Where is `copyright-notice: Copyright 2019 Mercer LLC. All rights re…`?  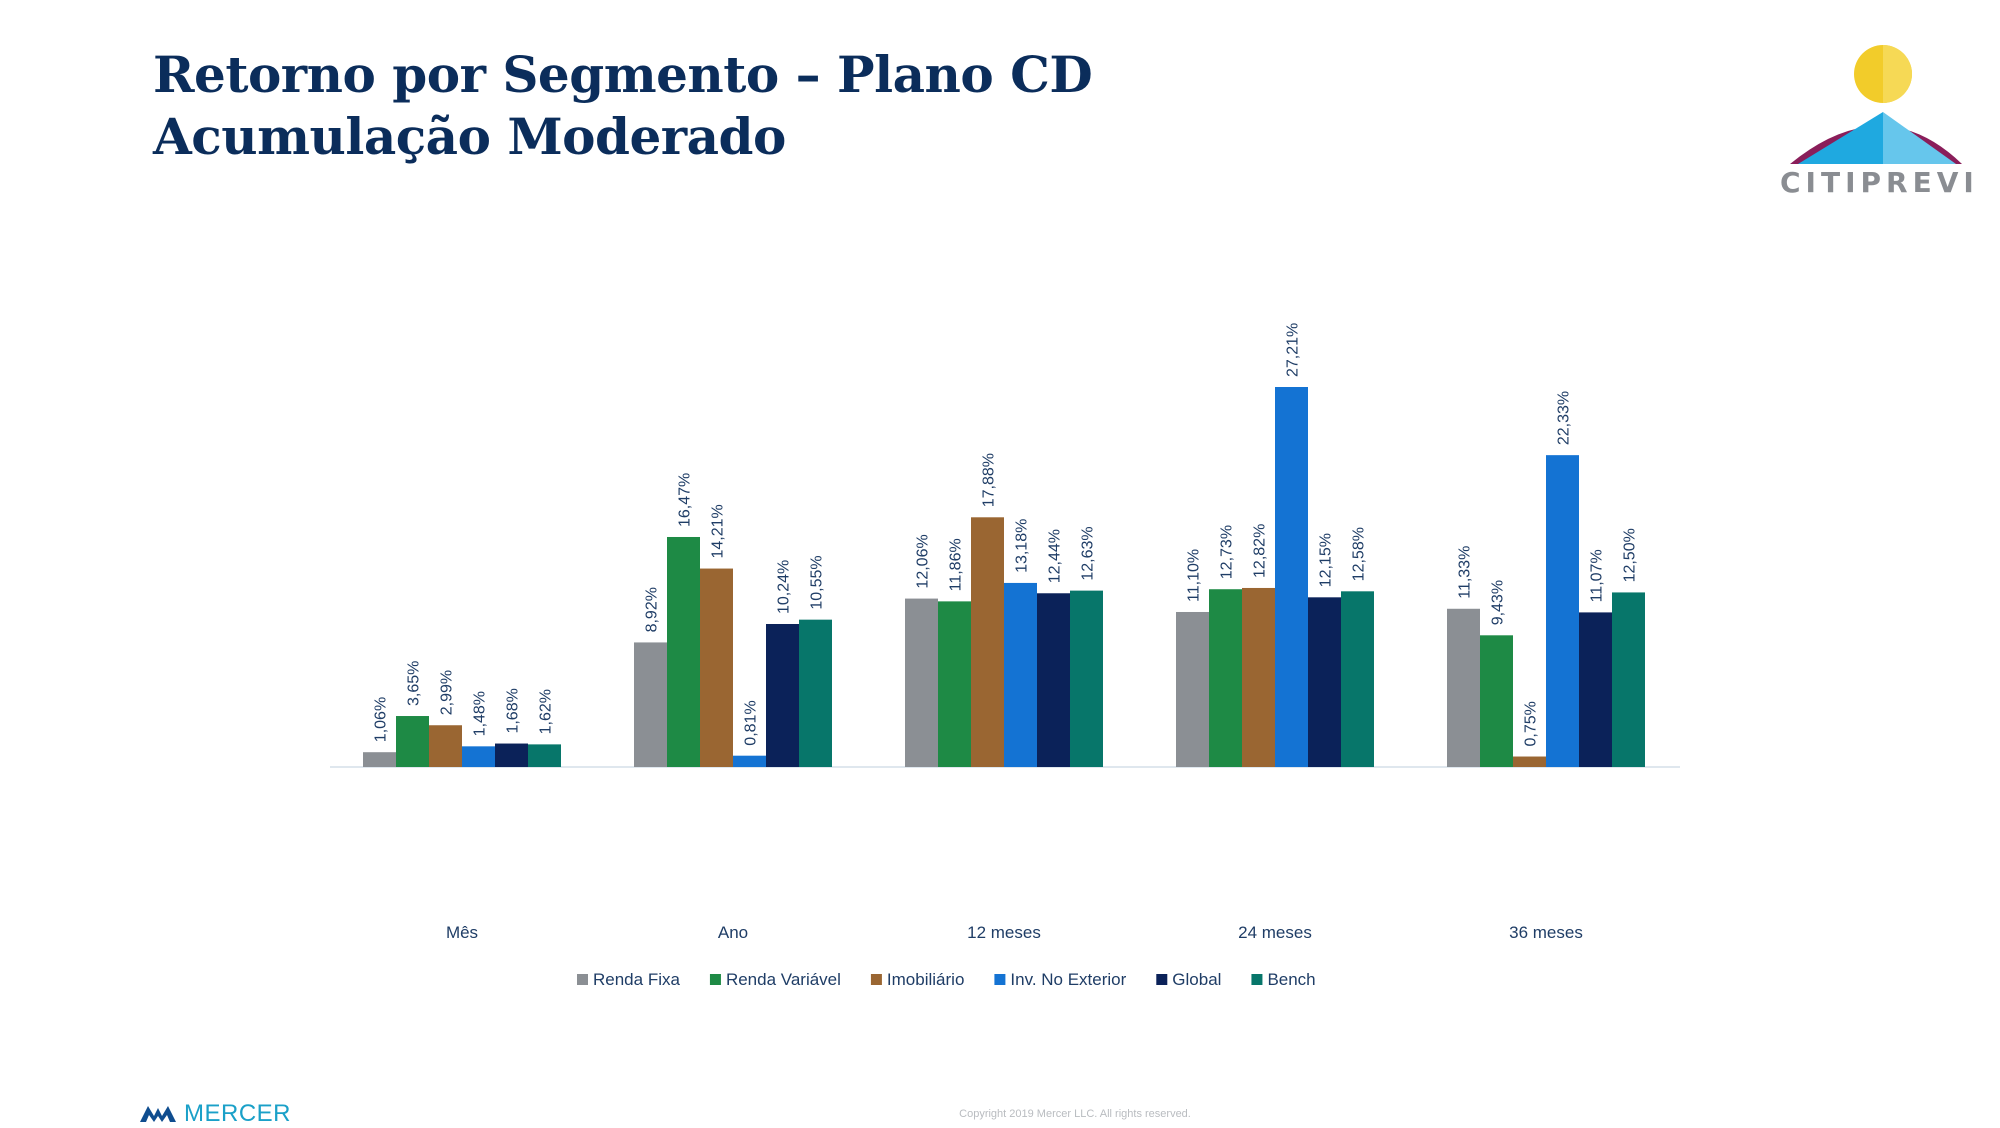 copyright-notice: Copyright 2019 Mercer LLC. All rights re… is located at coordinates (1075, 1114).